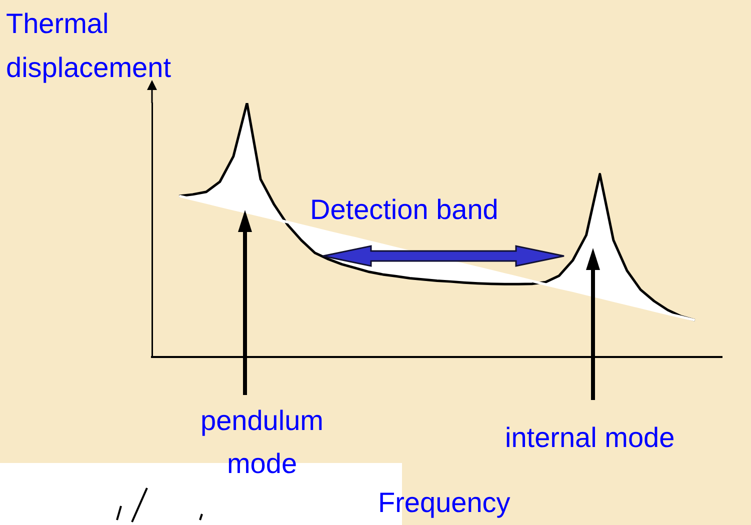 This screenshot has height=525, width=751. I want to click on text: pendulum mode, so click(262, 442).